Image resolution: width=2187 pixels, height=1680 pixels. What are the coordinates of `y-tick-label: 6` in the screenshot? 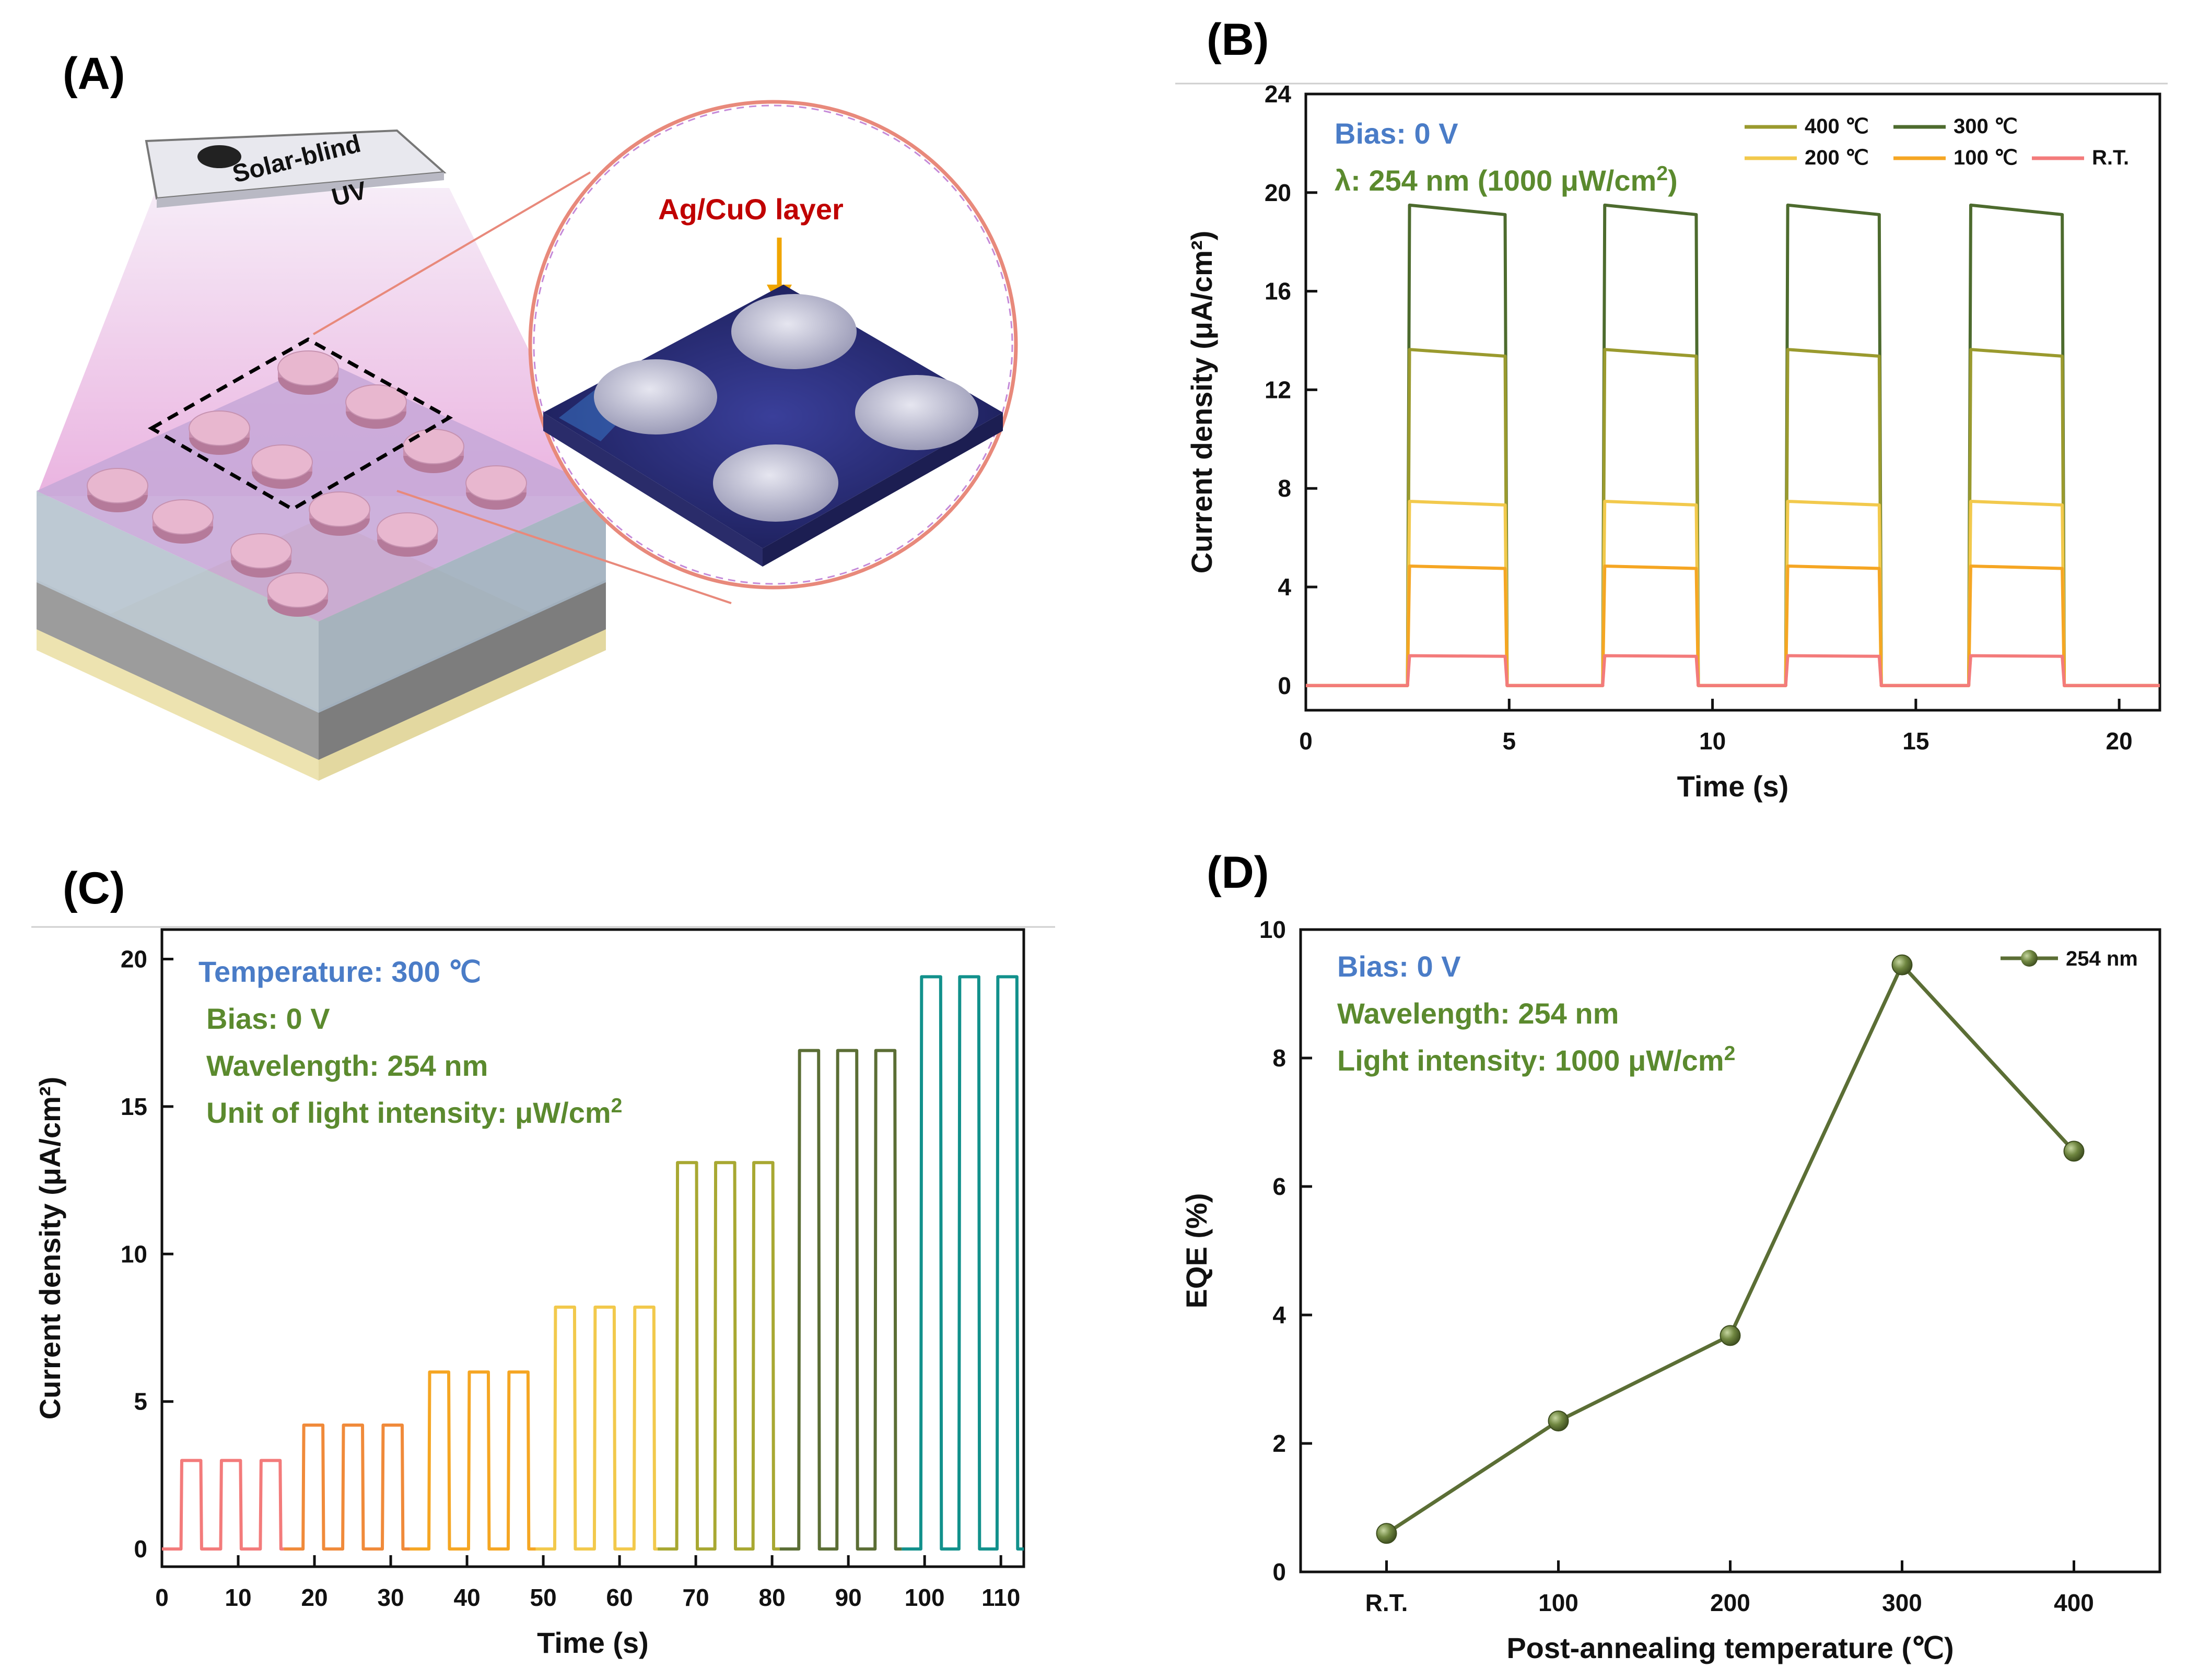 It's located at (1279, 1186).